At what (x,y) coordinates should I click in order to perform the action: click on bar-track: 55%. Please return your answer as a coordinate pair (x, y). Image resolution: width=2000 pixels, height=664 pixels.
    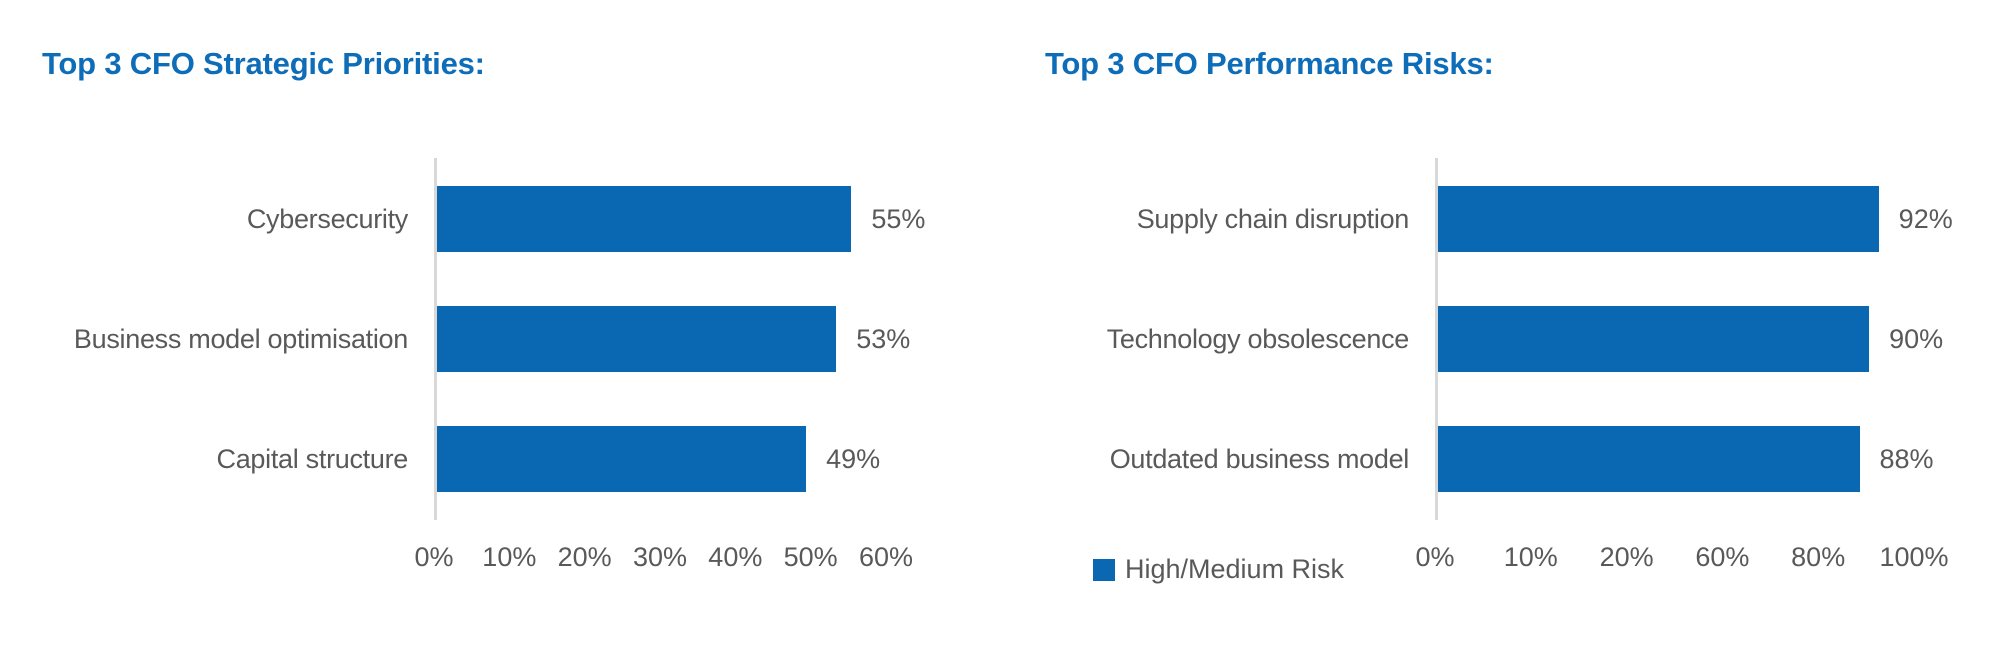
    Looking at the image, I should click on (681, 219).